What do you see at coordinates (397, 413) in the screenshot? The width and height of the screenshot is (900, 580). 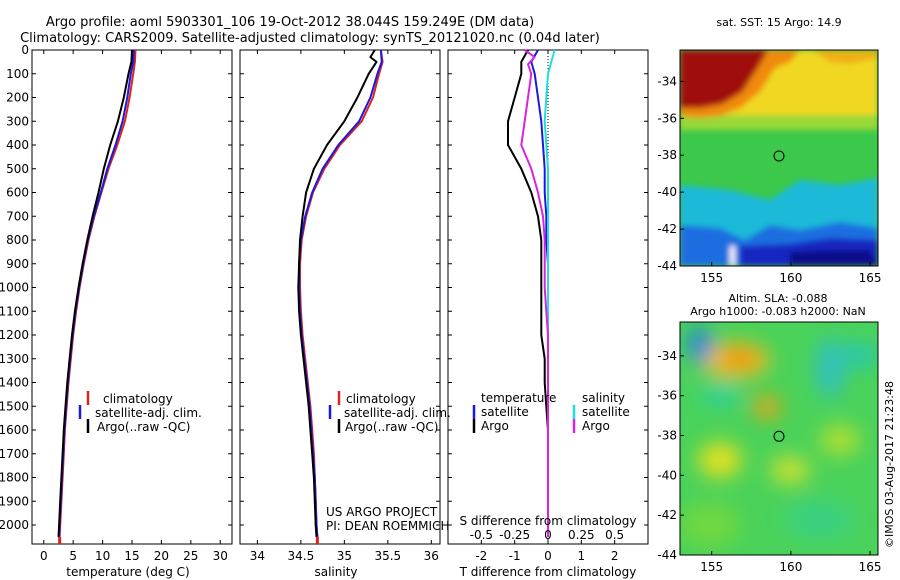 I see `legend-satellite-label: satellite-adj. clim.` at bounding box center [397, 413].